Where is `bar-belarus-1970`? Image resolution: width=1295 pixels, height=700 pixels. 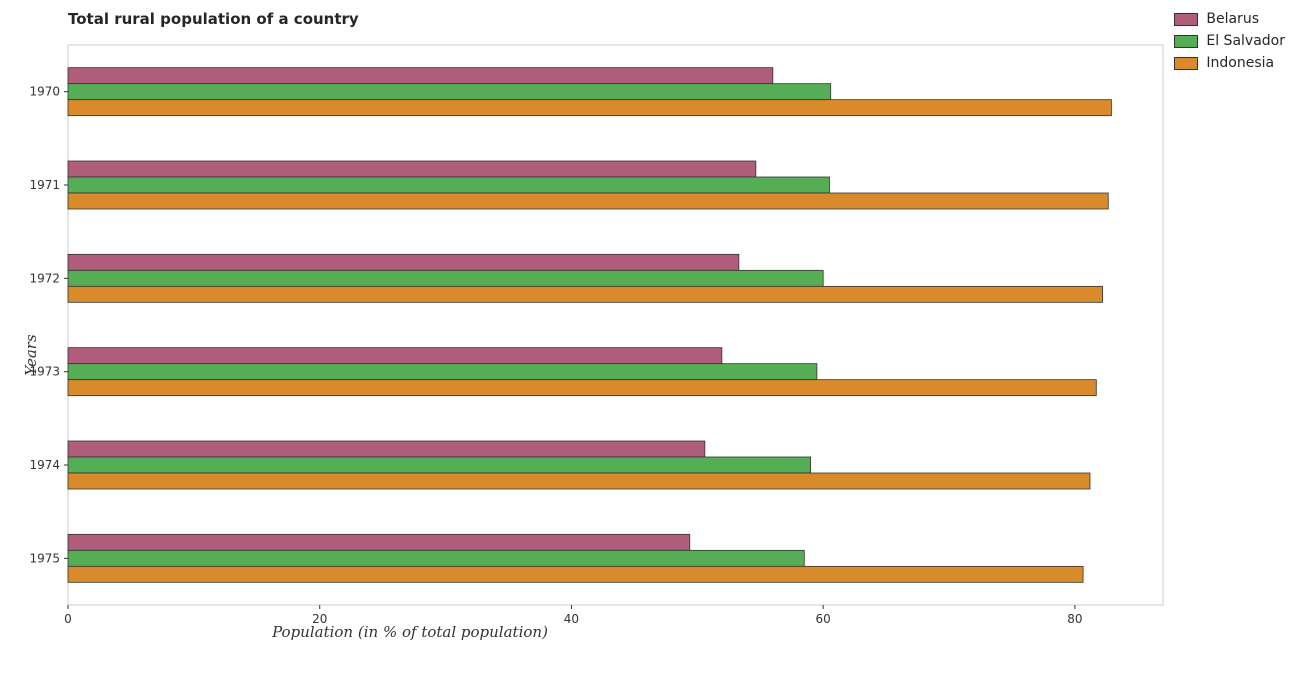 bar-belarus-1970 is located at coordinates (420, 76).